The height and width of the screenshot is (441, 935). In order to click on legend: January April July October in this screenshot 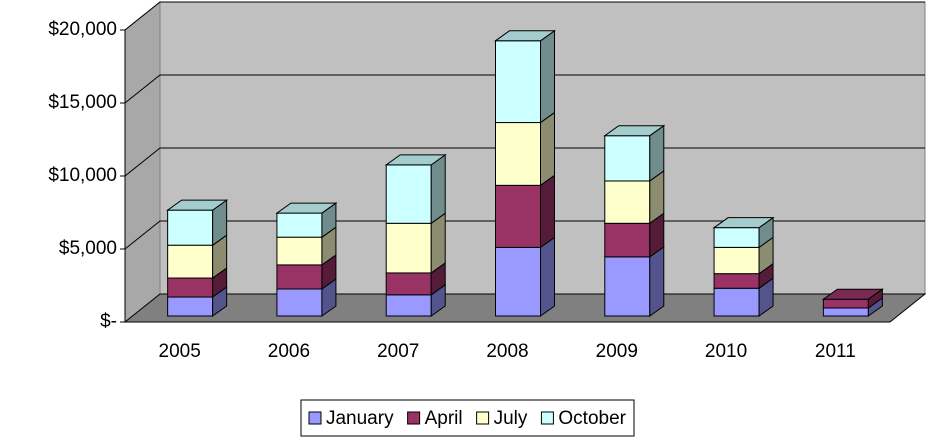, I will do `click(467, 418)`.